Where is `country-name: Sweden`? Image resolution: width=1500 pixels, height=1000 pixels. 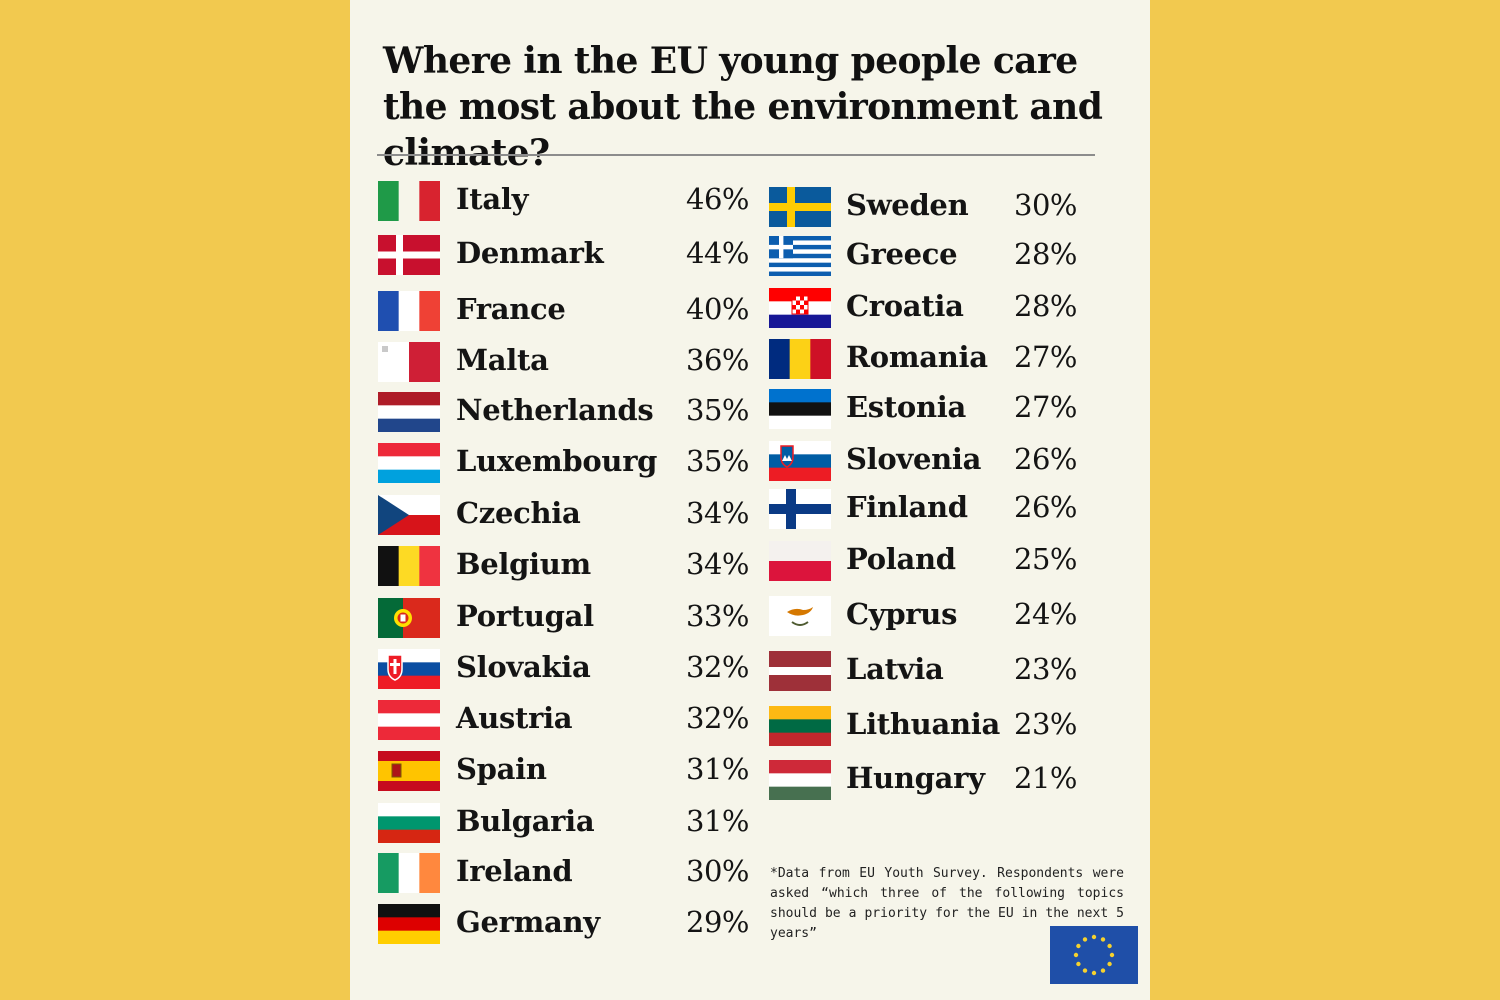
country-name: Sweden is located at coordinates (907, 205).